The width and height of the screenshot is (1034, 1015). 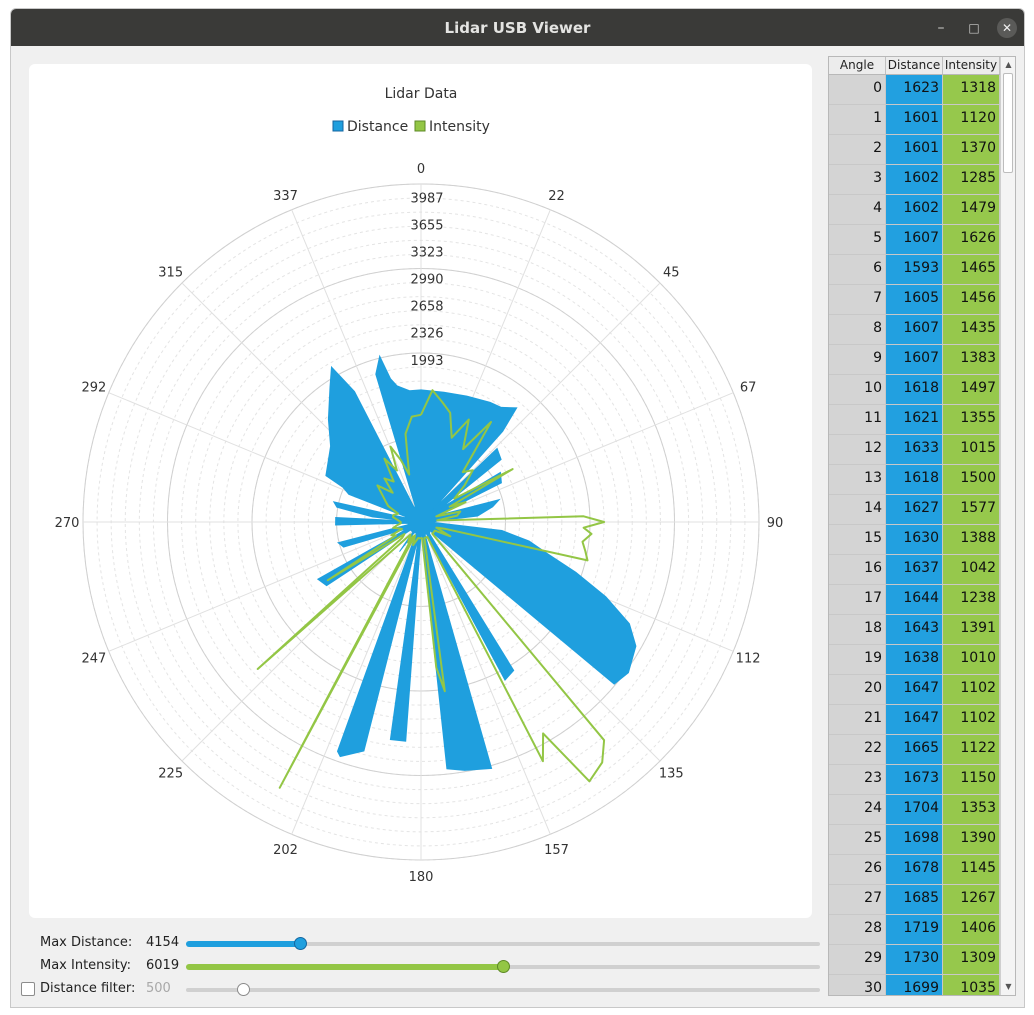 What do you see at coordinates (857, 510) in the screenshot?
I see `cell-angle: 14` at bounding box center [857, 510].